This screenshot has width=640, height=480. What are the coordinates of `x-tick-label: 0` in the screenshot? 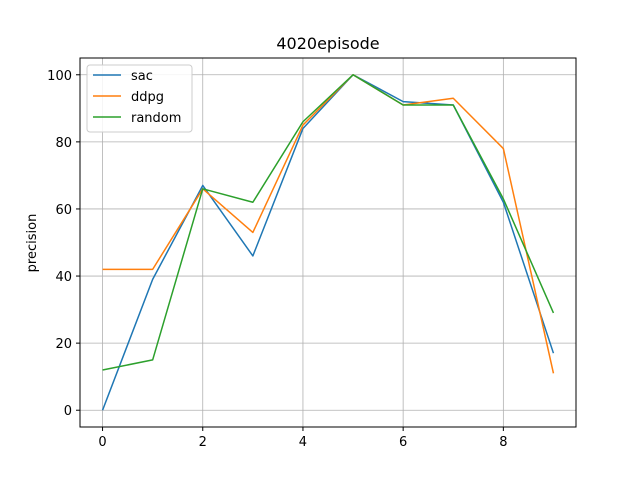 It's located at (102, 442).